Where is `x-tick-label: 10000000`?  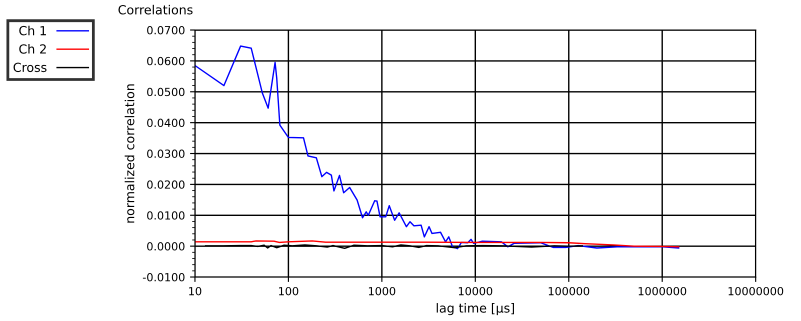
x-tick-label: 10000000 is located at coordinates (756, 291).